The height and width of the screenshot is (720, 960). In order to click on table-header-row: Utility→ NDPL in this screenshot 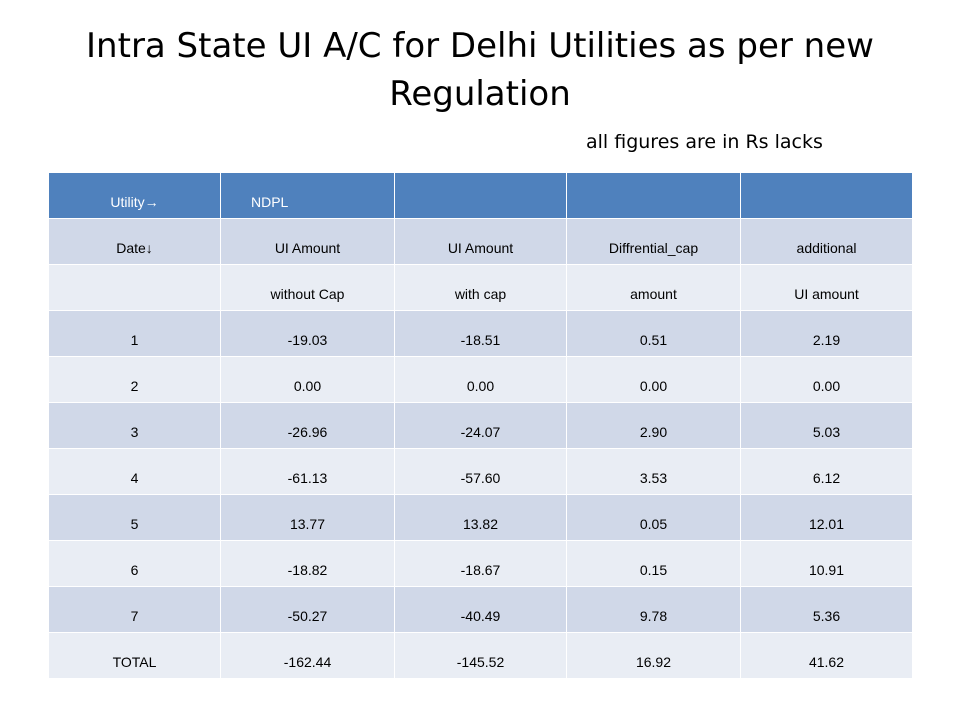, I will do `click(480, 195)`.